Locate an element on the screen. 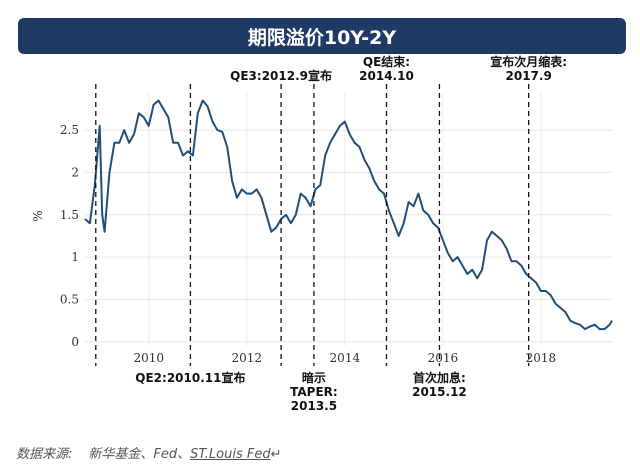 The image size is (640, 475). event-label: 暗示 TAPER: 2013.5 is located at coordinates (314, 391).